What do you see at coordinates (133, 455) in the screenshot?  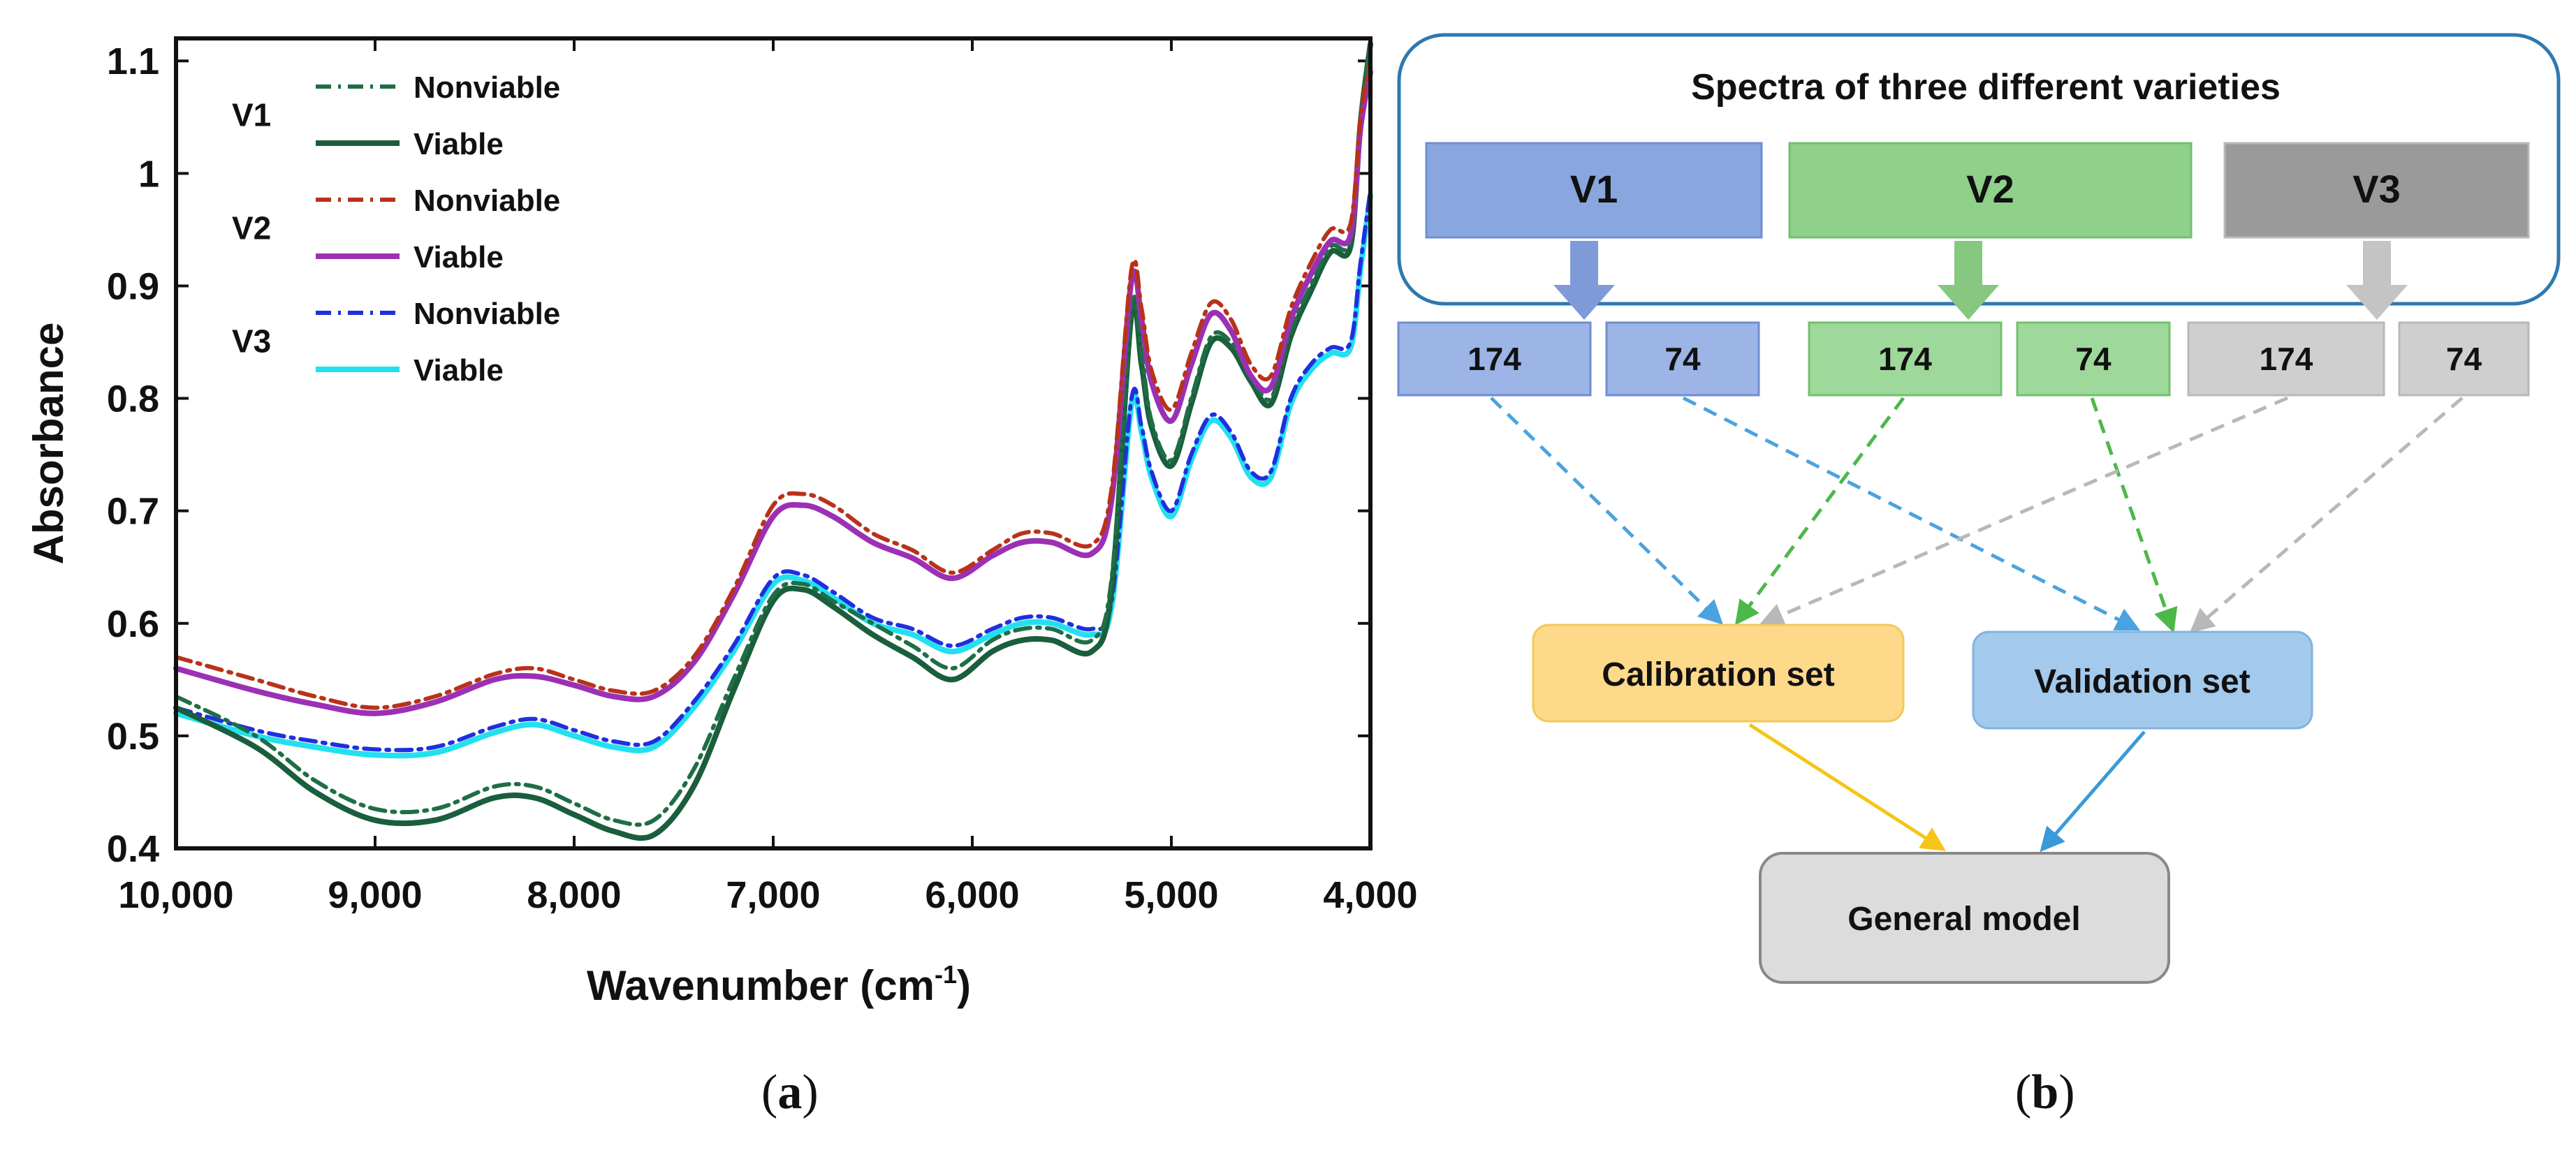 I see `y-tick-labels: 0.4 0.5 0.6 0.7 0.8 0.9 1 1.1` at bounding box center [133, 455].